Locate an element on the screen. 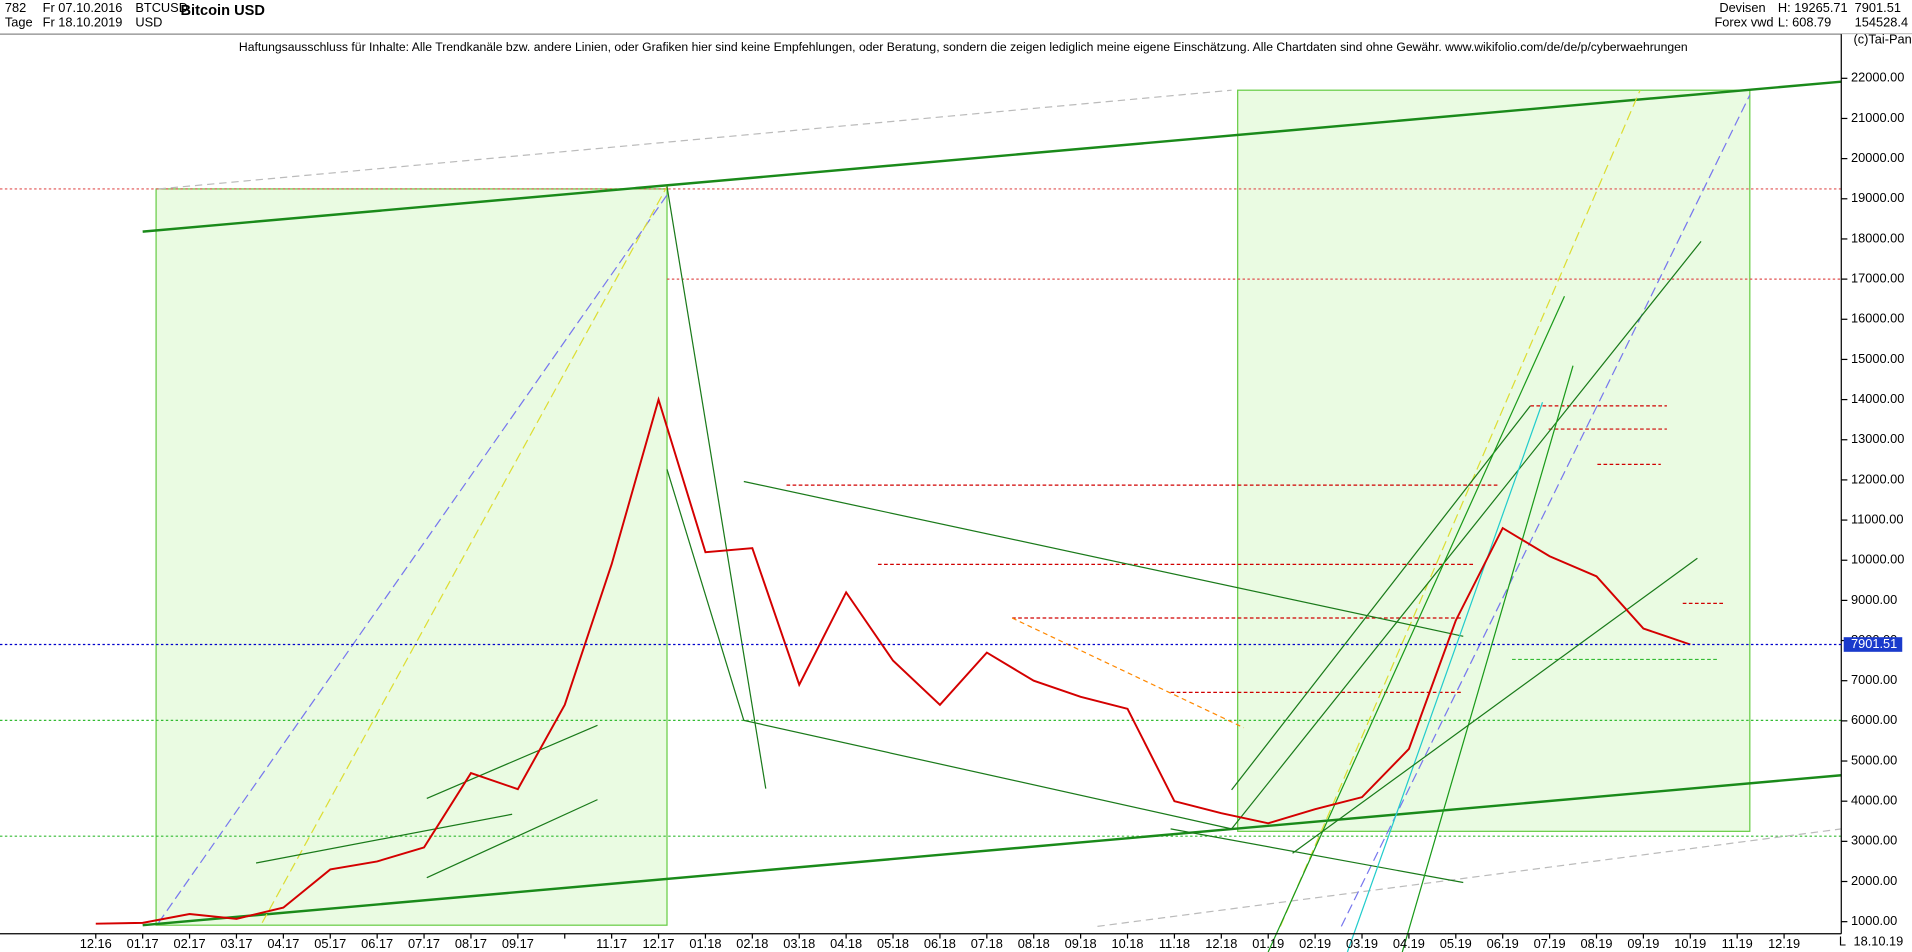 This screenshot has height=952, width=1912. x-tick-label: 06.18 is located at coordinates (940, 943).